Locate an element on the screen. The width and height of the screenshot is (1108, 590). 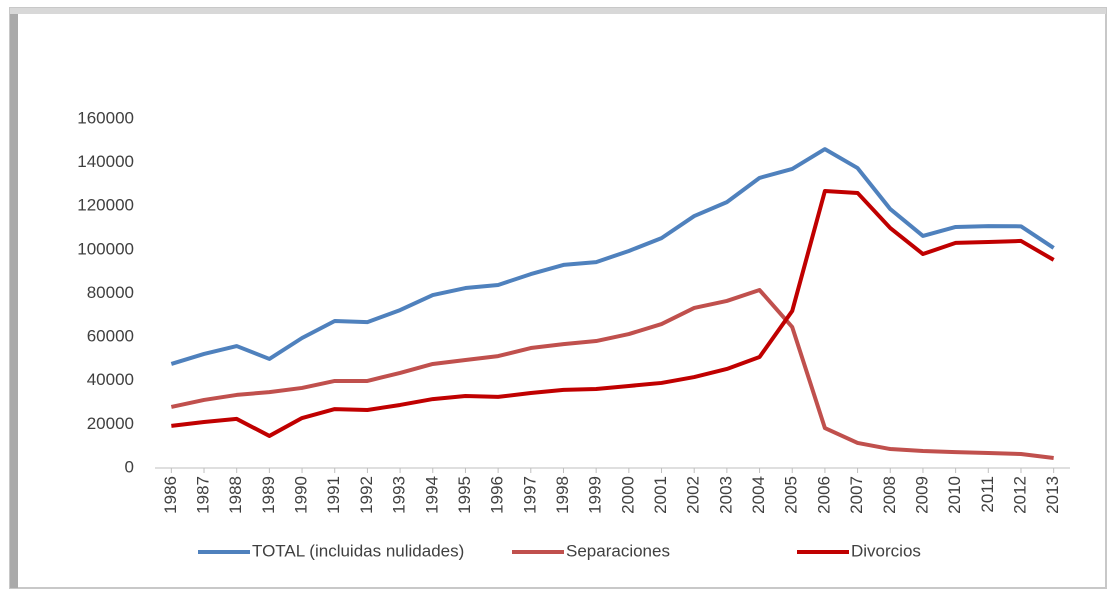
legend-label: Separaciones is located at coordinates (618, 550).